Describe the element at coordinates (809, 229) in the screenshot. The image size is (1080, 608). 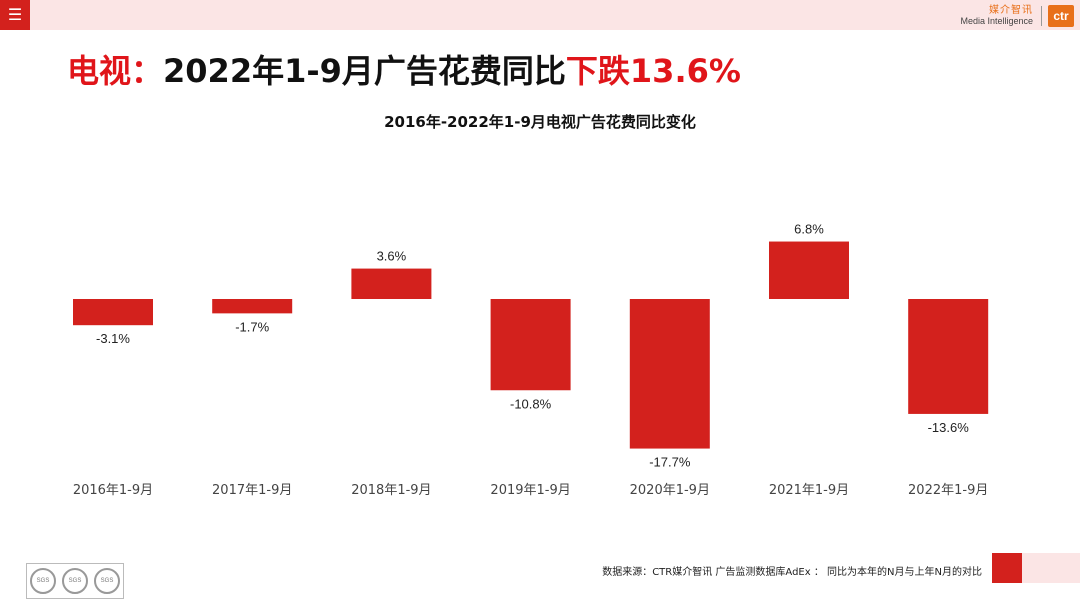
I see `data-label-5: 6.8%` at that location.